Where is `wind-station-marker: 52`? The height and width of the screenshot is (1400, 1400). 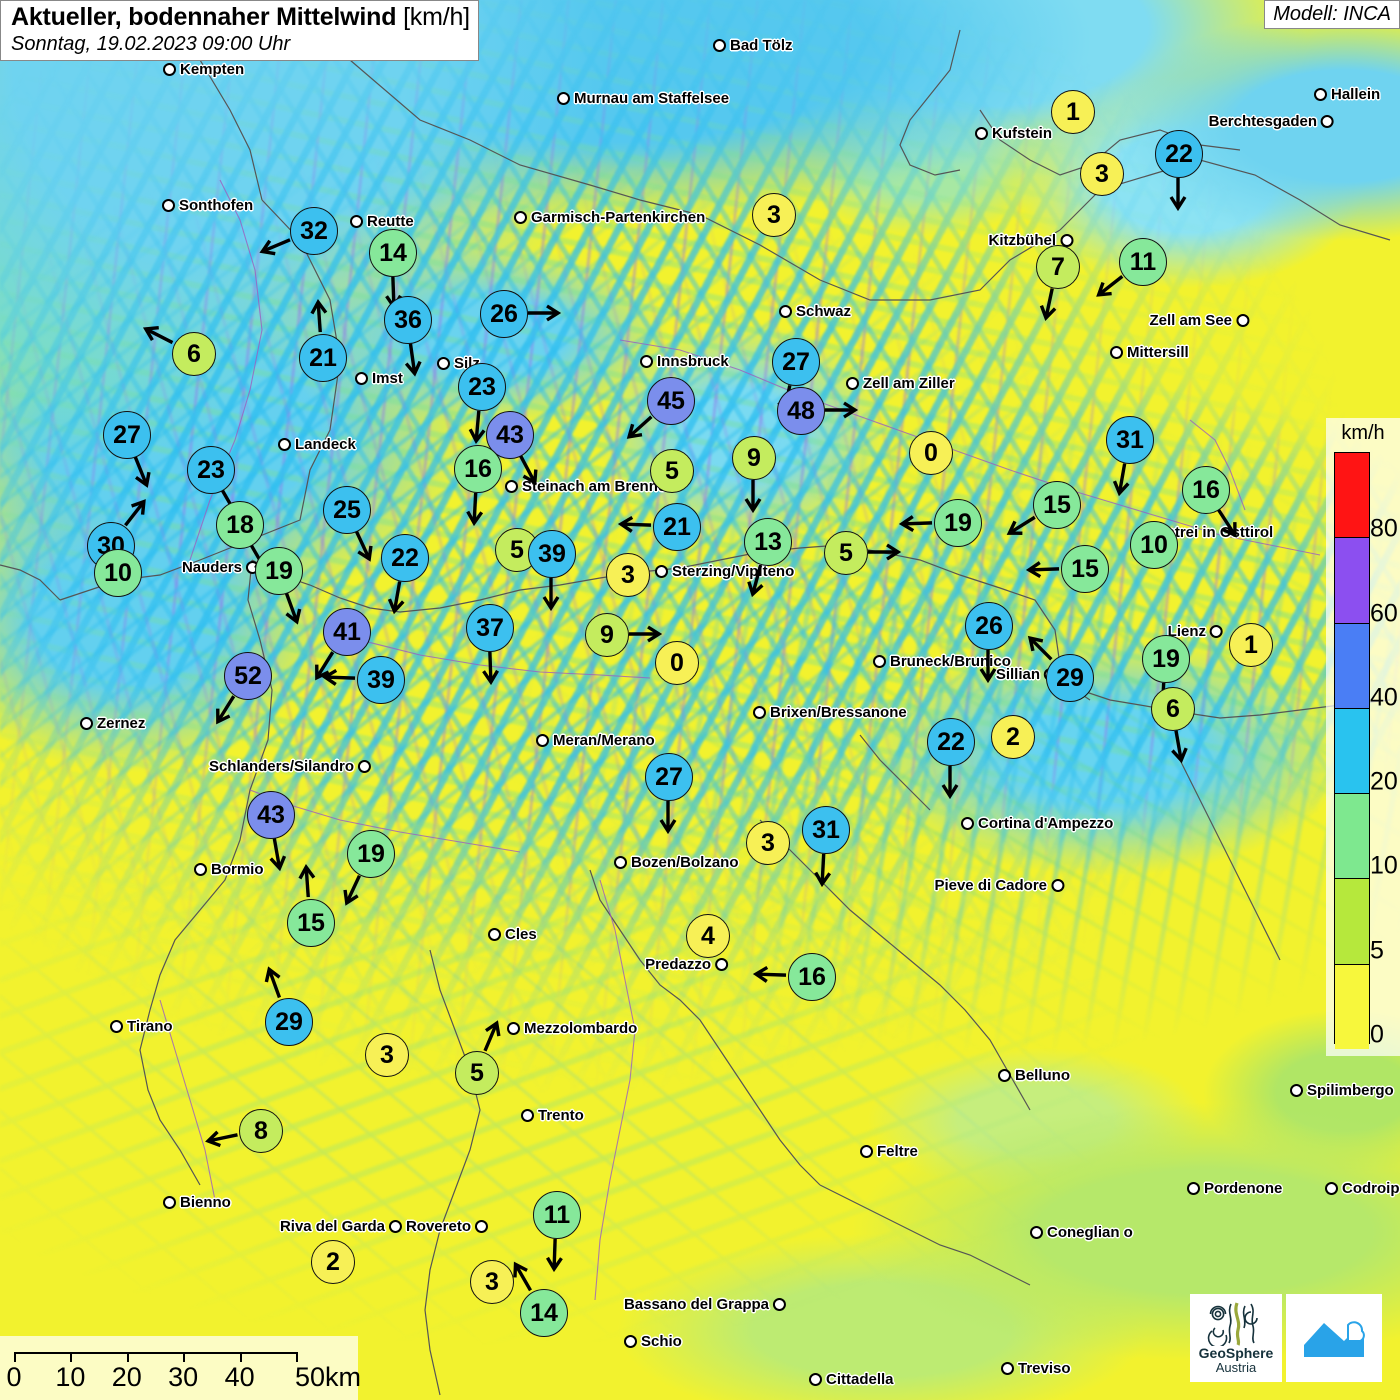
wind-station-marker: 52 is located at coordinates (244, 688).